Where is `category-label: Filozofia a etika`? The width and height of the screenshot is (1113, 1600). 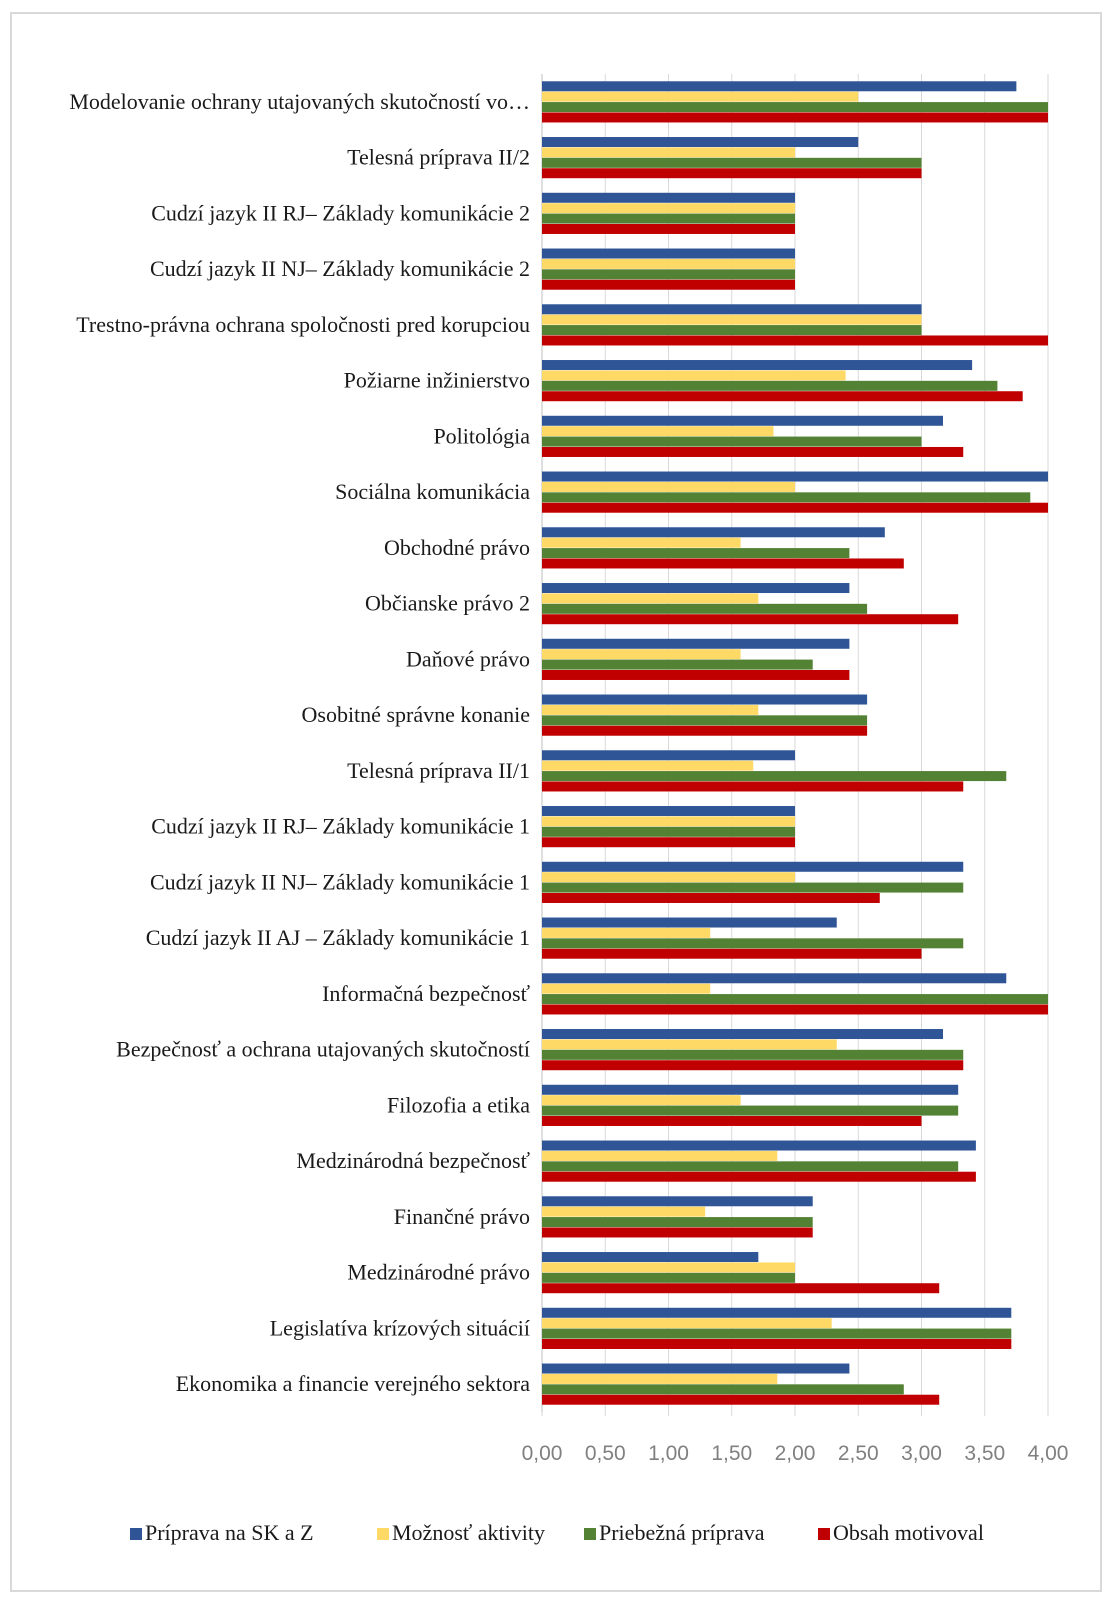 category-label: Filozofia a etika is located at coordinates (458, 1104).